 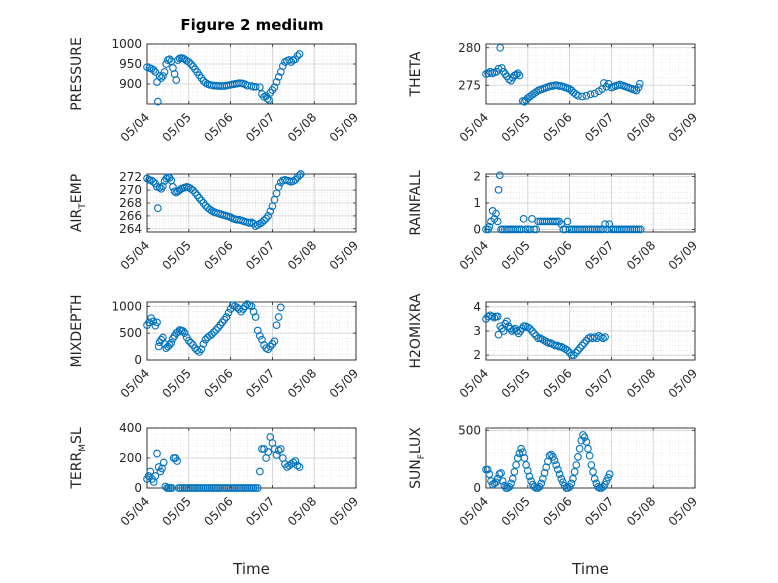 I want to click on figure-title: Figure 2 medium, so click(x=251, y=25).